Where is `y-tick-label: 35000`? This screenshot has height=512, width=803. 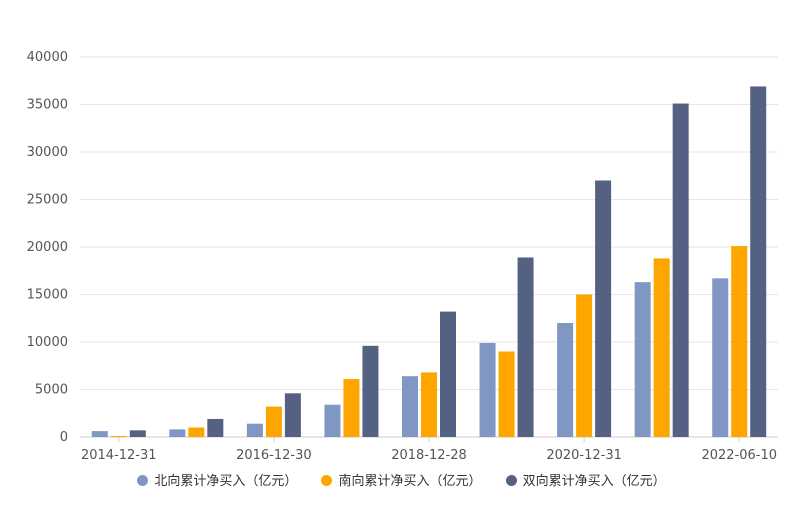 y-tick-label: 35000 is located at coordinates (47, 105).